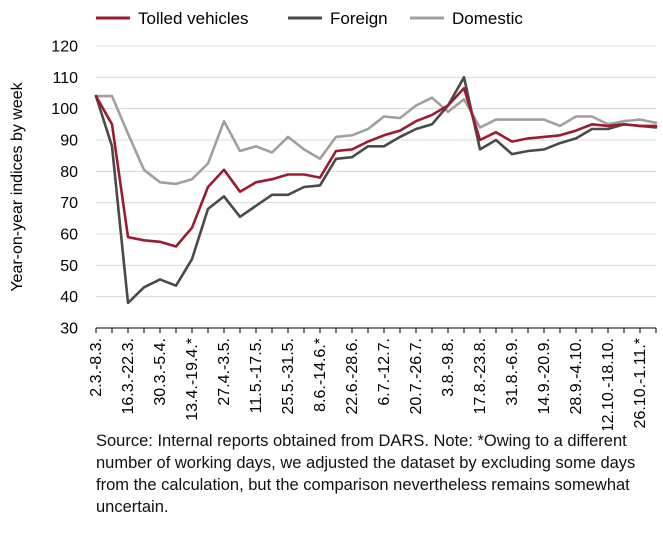 The height and width of the screenshot is (550, 663). Describe the element at coordinates (416, 376) in the screenshot. I see `x-tick-label: 20.7.-26.7.` at that location.